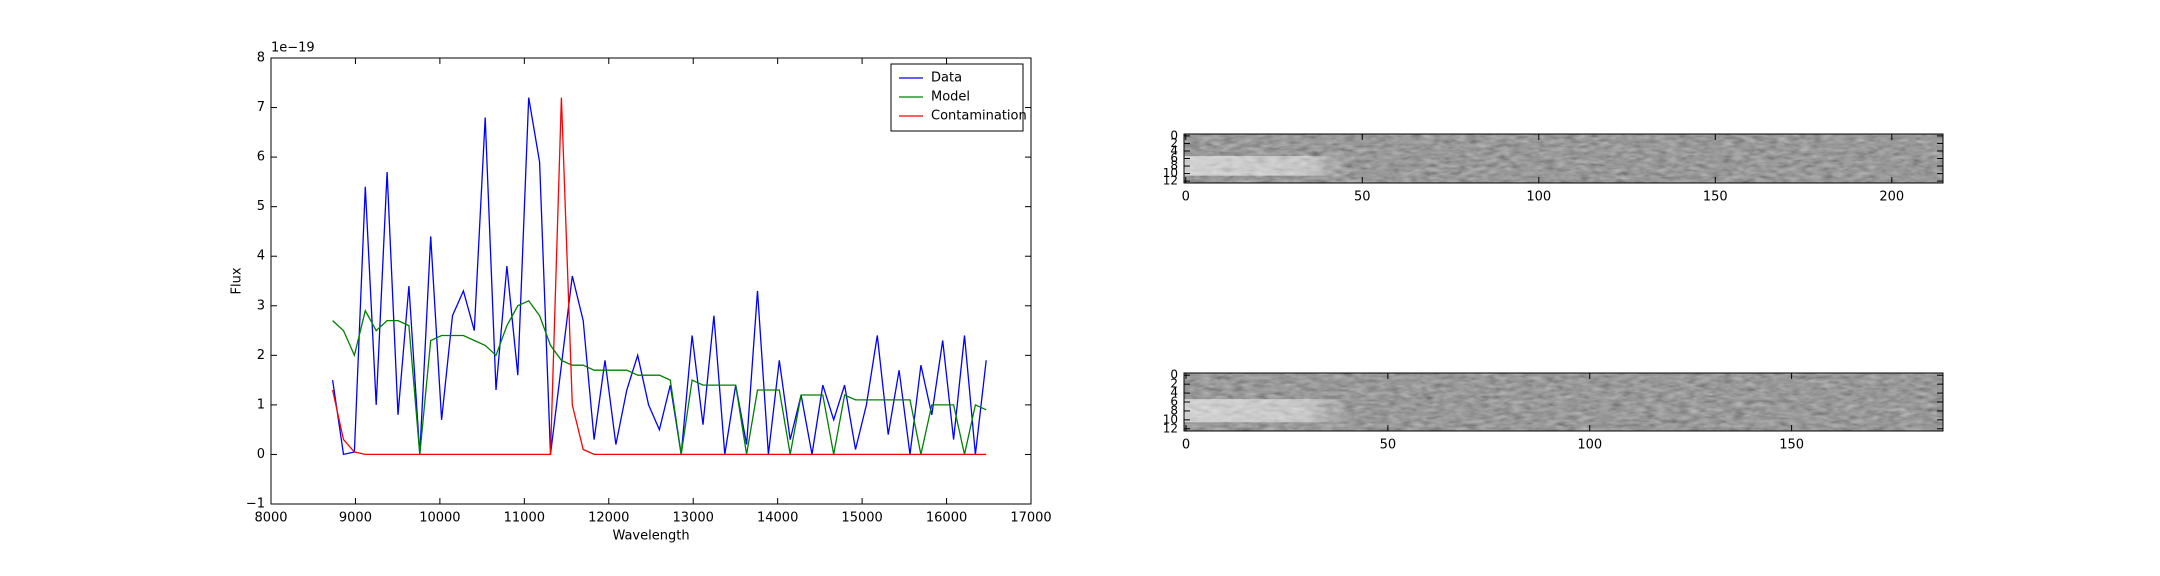  I want to click on x-tick-label: 16000, so click(946, 518).